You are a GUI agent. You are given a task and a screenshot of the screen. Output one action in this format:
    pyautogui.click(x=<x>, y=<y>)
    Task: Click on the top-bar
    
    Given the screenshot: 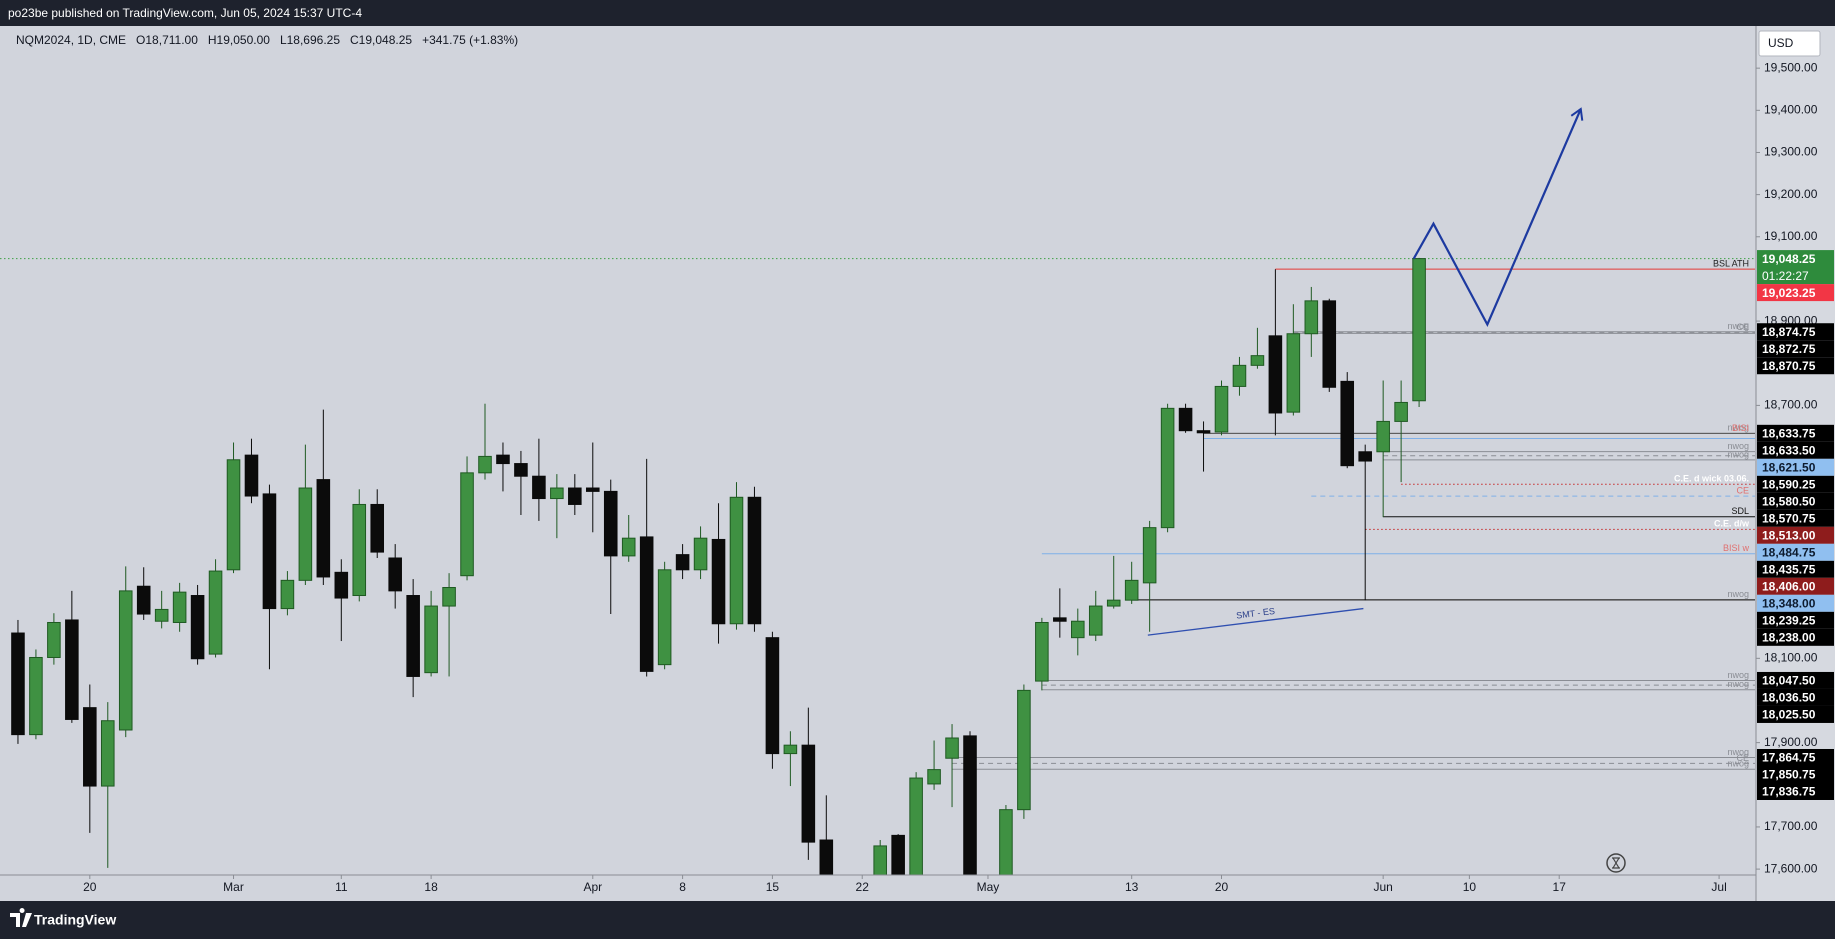 What is the action you would take?
    pyautogui.click(x=917, y=13)
    